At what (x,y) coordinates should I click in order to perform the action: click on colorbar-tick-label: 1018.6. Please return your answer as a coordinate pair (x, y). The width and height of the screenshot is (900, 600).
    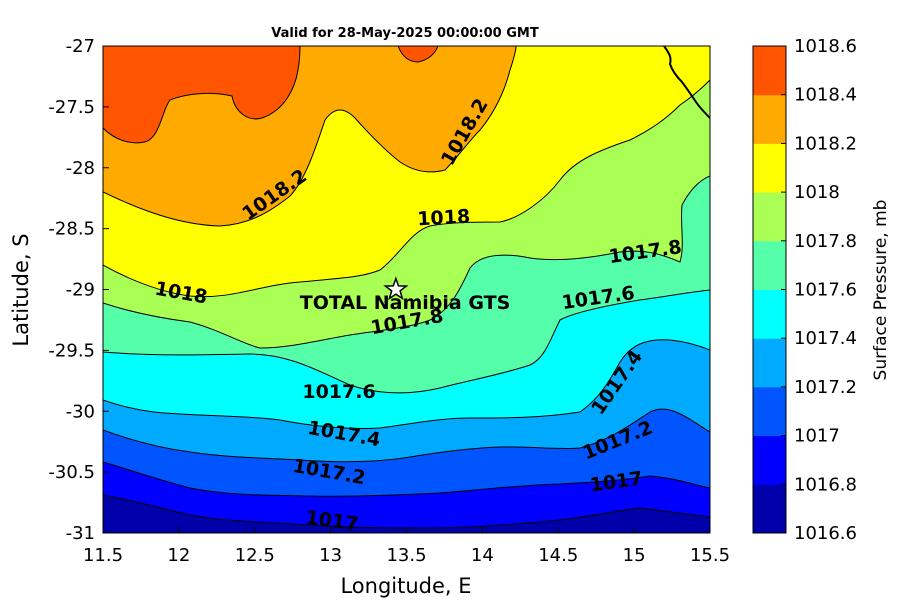
    Looking at the image, I should click on (825, 46).